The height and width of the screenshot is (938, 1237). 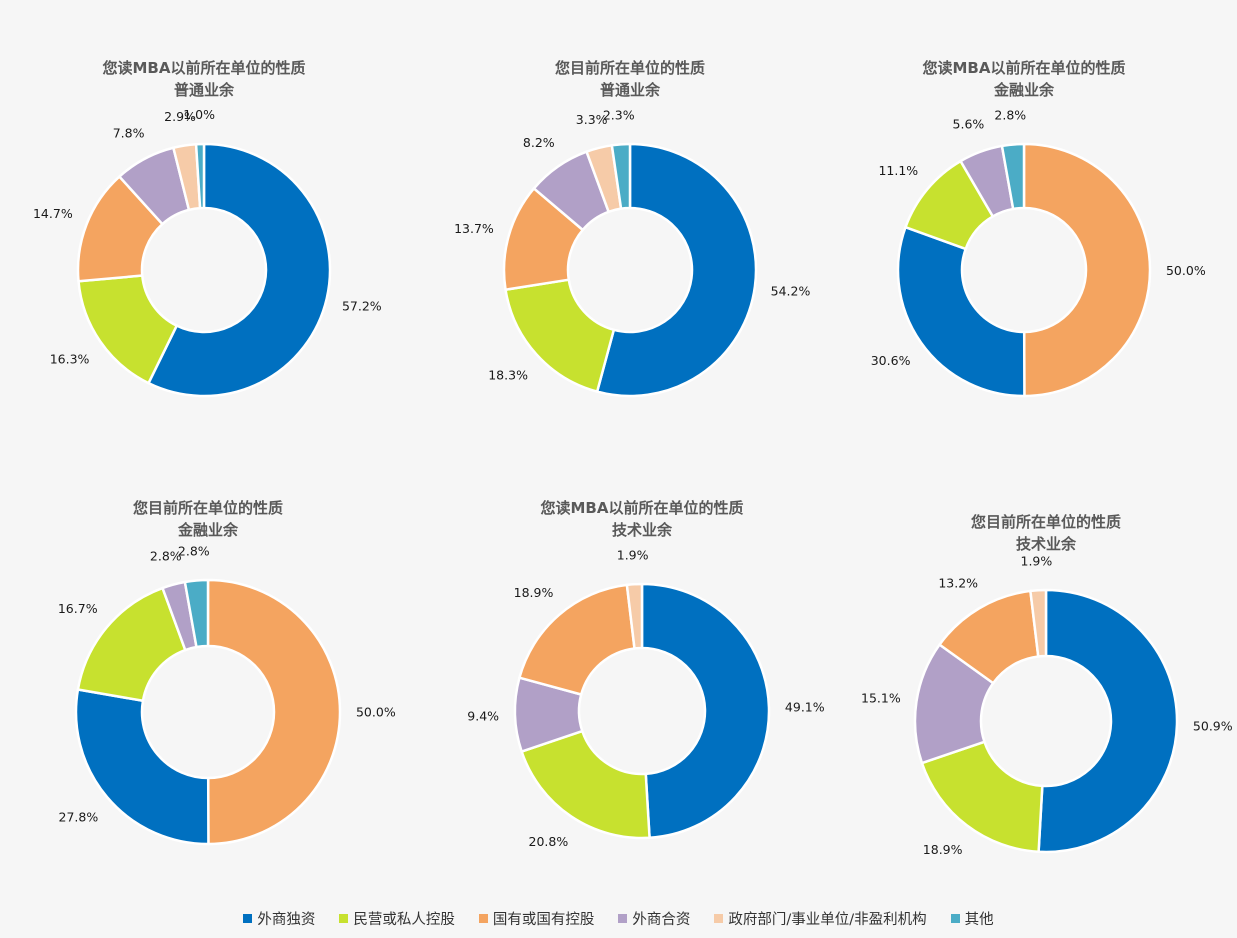 I want to click on legend-item: 外商独资, so click(x=279, y=918).